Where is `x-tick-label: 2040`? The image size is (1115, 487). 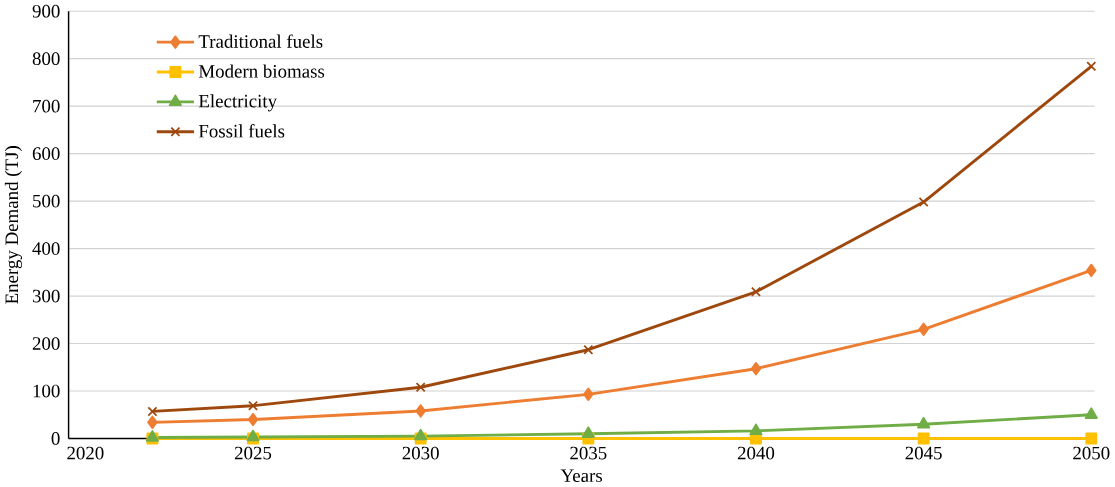 x-tick-label: 2040 is located at coordinates (756, 453).